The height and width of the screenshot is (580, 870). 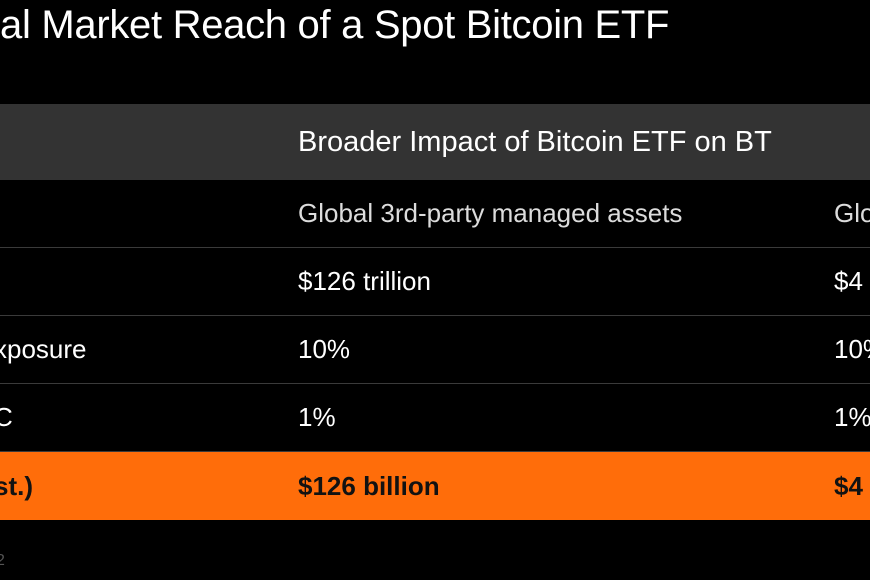 What do you see at coordinates (43, 349) in the screenshot?
I see `row-label: xposure` at bounding box center [43, 349].